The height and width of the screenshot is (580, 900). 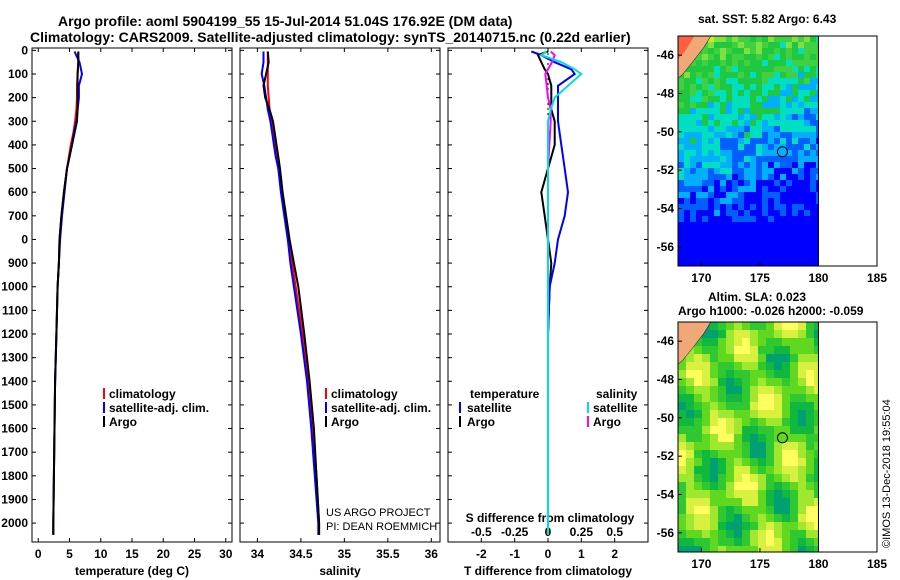 I want to click on land-warm-patch, so click(x=686, y=47).